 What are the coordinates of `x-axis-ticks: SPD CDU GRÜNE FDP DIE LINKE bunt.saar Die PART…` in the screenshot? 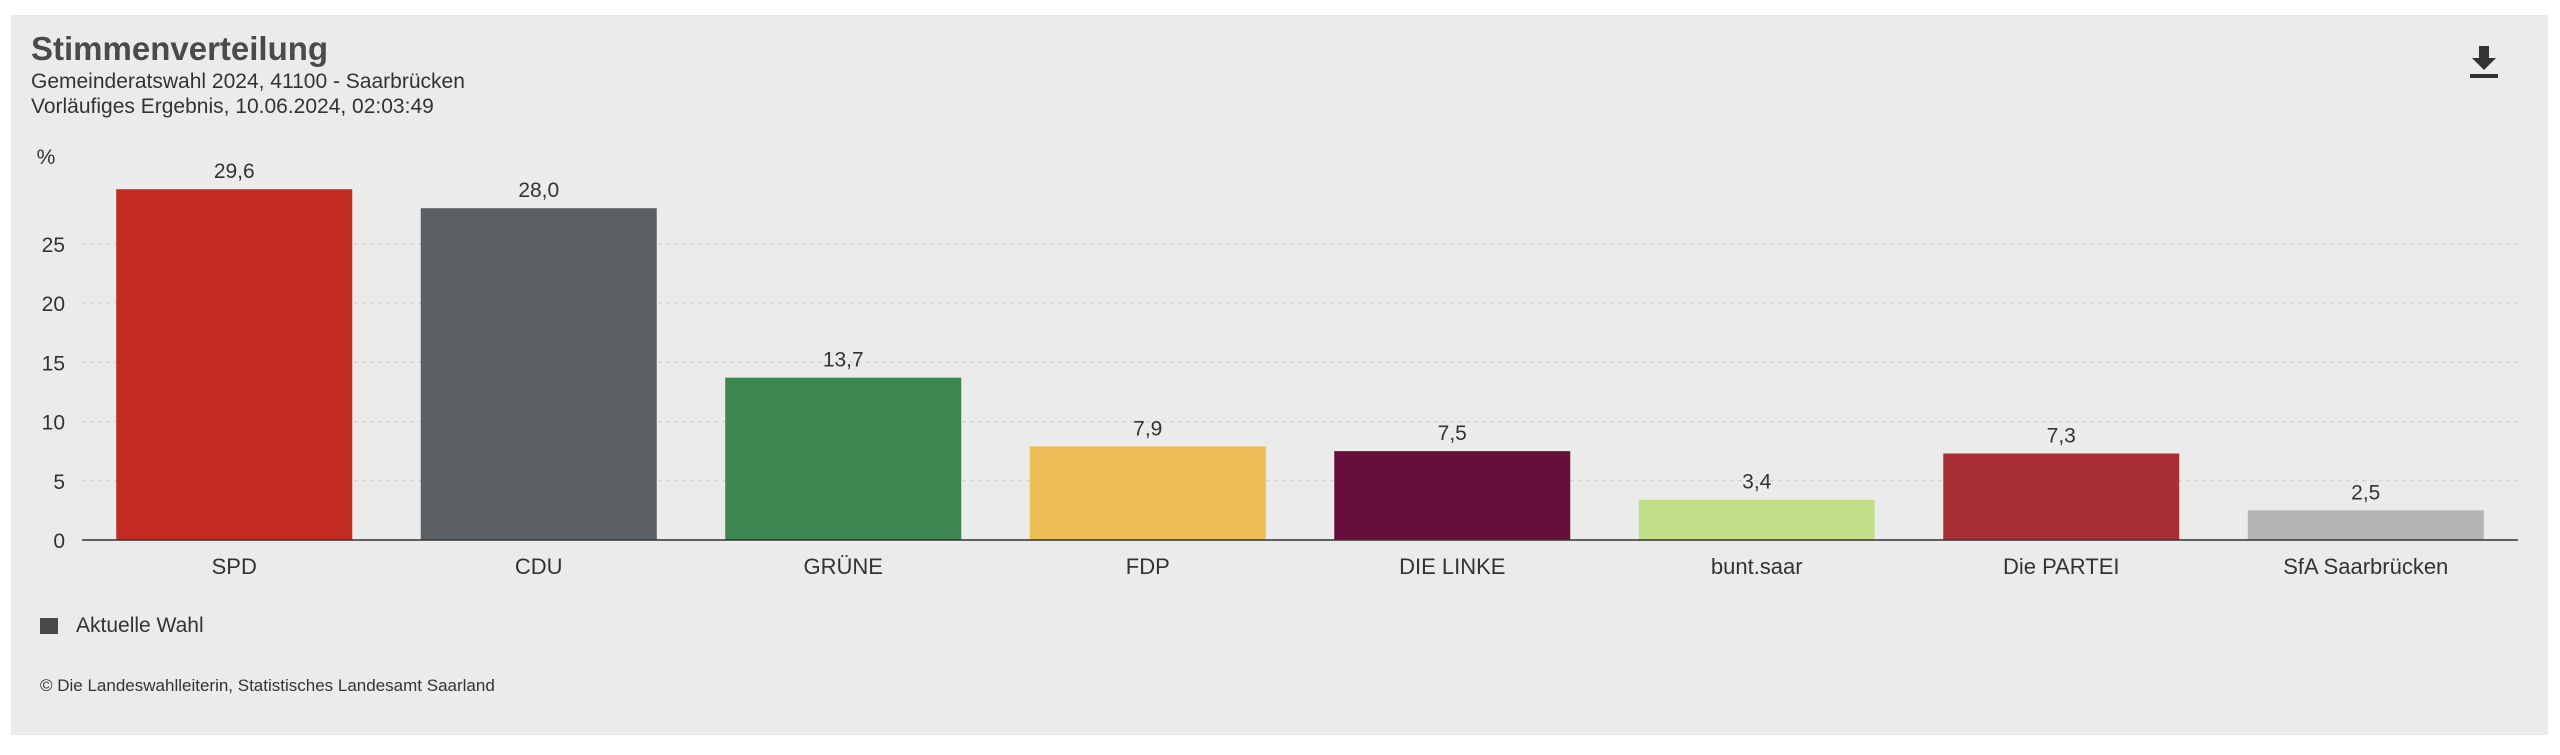 It's located at (1330, 566).